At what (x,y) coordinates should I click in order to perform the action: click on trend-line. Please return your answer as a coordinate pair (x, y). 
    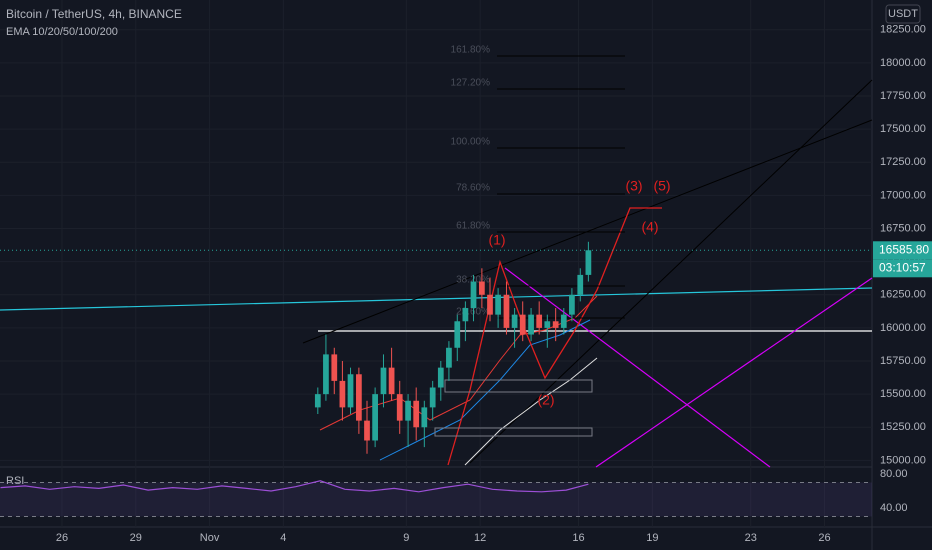
    Looking at the image, I should click on (436, 299).